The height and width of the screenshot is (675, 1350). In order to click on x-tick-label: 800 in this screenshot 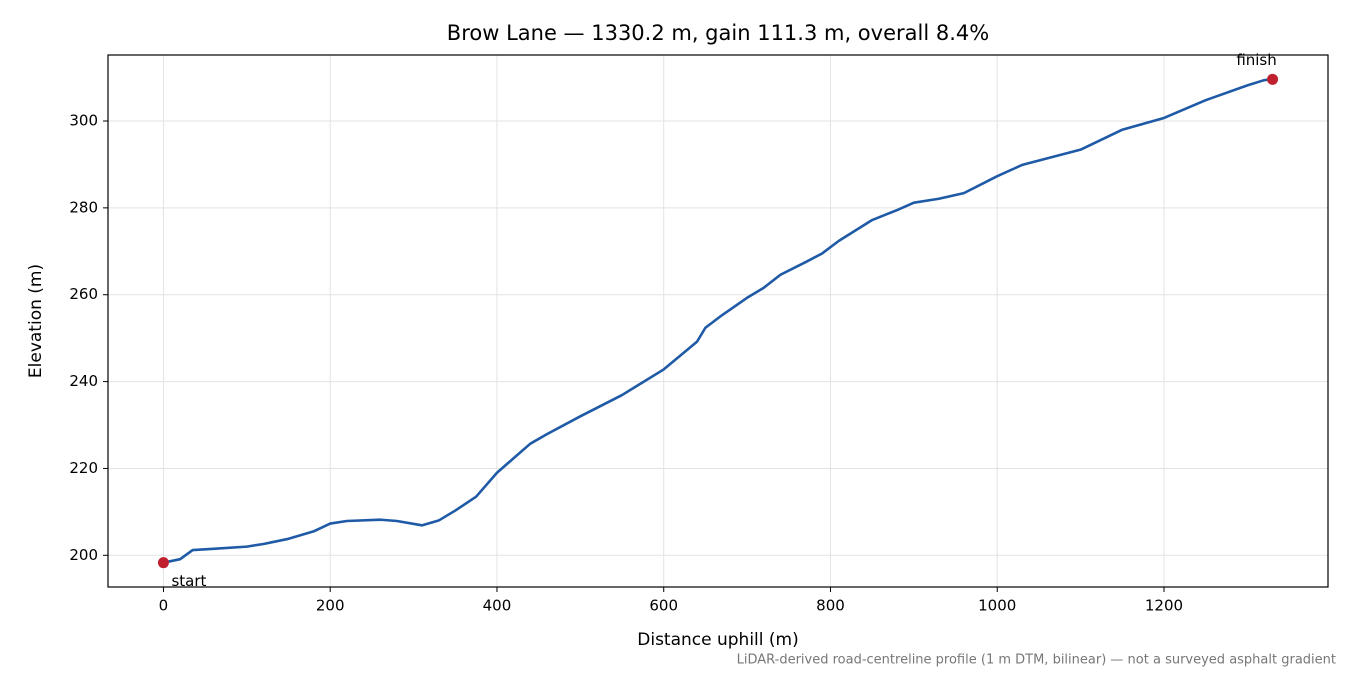, I will do `click(830, 606)`.